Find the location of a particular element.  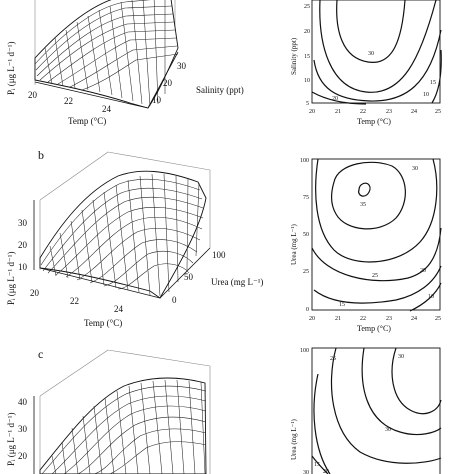

panel-b-contour-lines is located at coordinates (376, 235).